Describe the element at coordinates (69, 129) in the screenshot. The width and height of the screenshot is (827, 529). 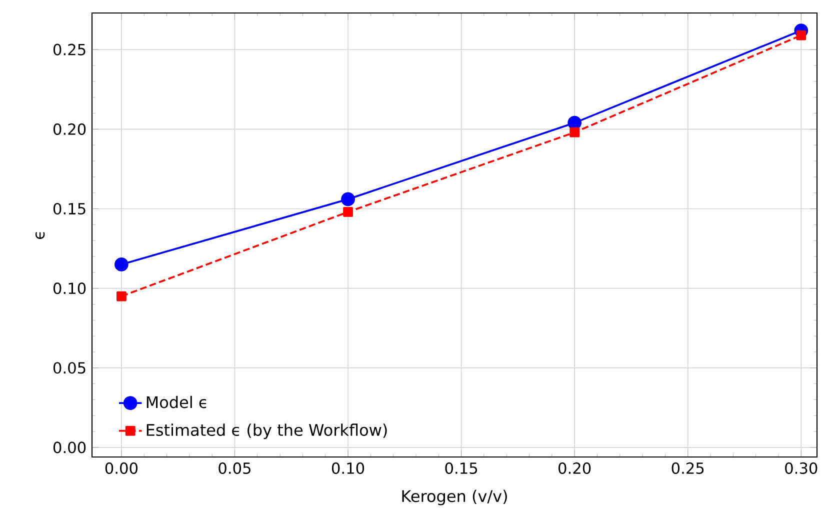
I see `y-tick-label: 0.20` at that location.